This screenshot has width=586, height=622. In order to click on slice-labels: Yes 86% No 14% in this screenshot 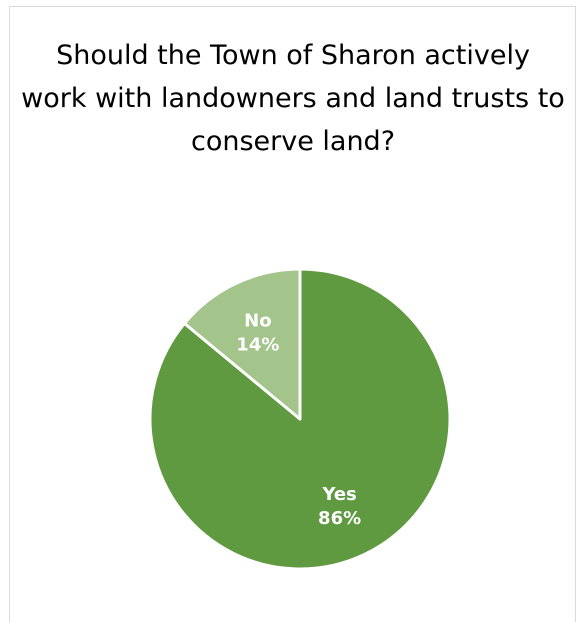, I will do `click(298, 419)`.